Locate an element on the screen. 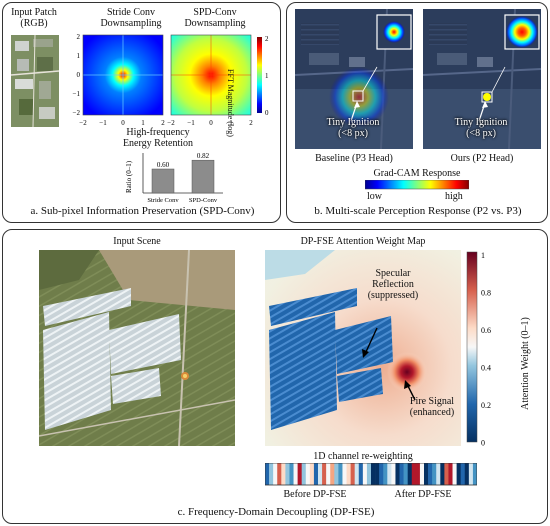 The height and width of the screenshot is (526, 550). fft-colorbar-label: FFT Magnitude (log) is located at coordinates (230, 103).